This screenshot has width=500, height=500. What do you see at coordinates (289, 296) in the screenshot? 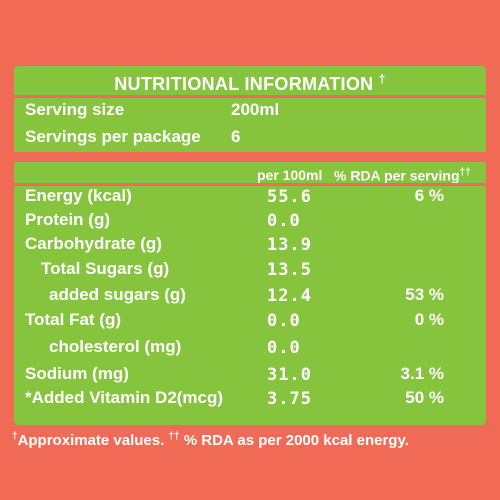
I see `nutrient-value: 12.4` at bounding box center [289, 296].